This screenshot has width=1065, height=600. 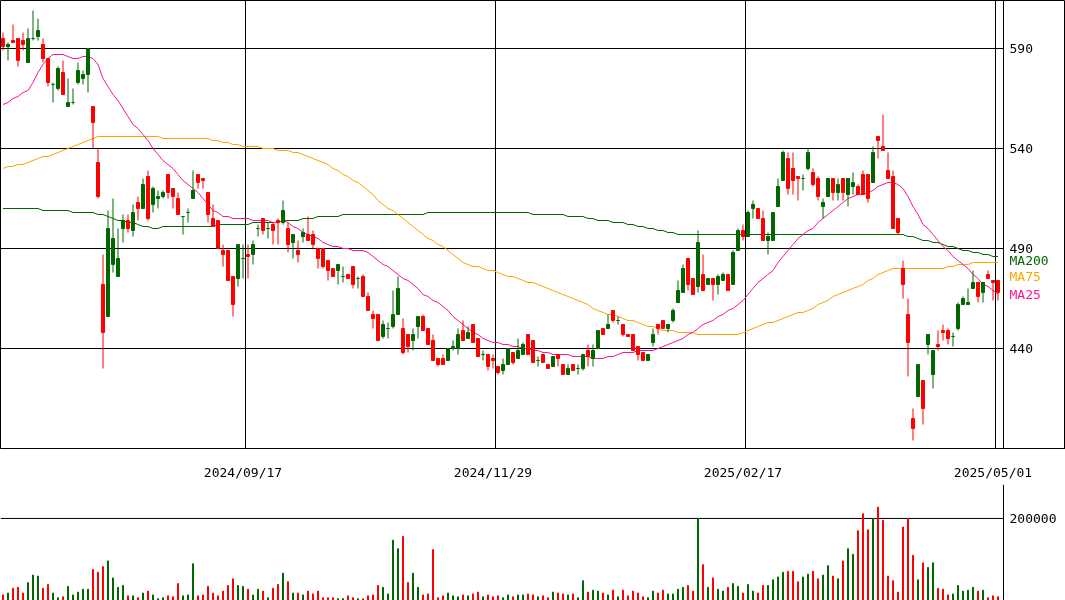 What do you see at coordinates (993, 472) in the screenshot?
I see `x-tick-label: 2025/05/01` at bounding box center [993, 472].